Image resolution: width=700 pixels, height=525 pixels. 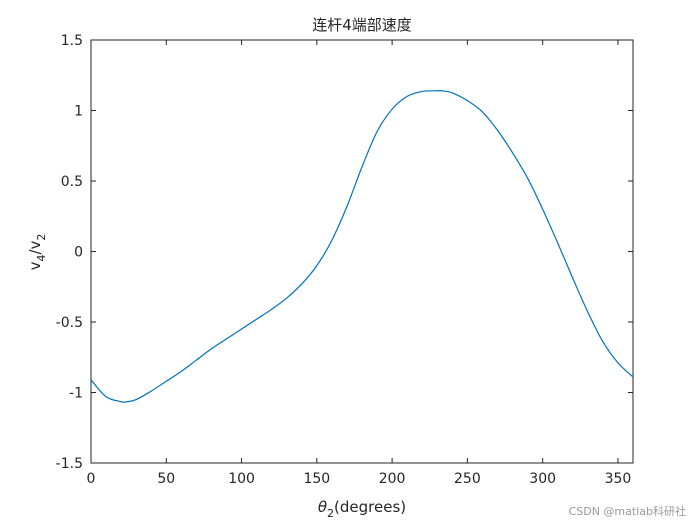 I want to click on x-tick-label: 300, so click(x=542, y=479).